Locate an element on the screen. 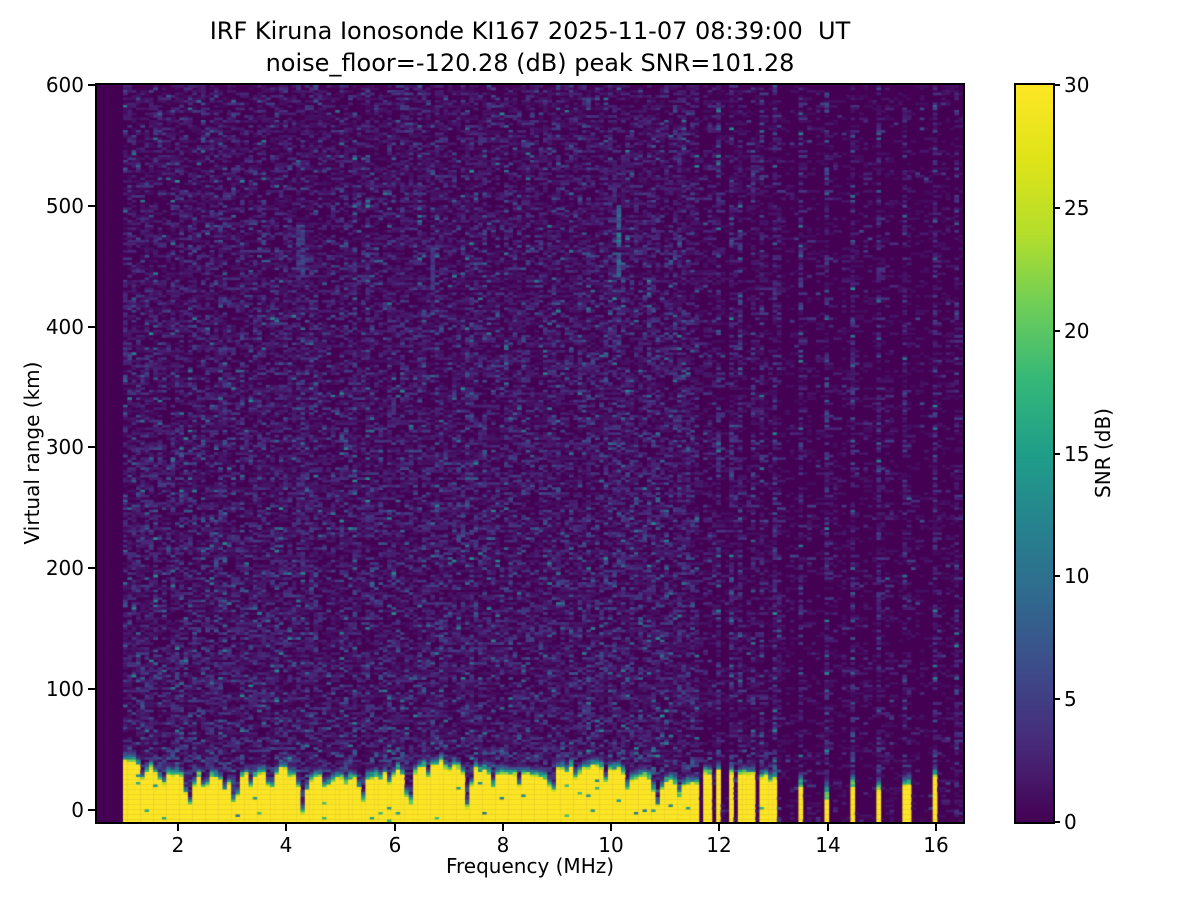 This screenshot has height=900, width=1200. colorbar-axis-label: SNR (dB) is located at coordinates (1103, 453).